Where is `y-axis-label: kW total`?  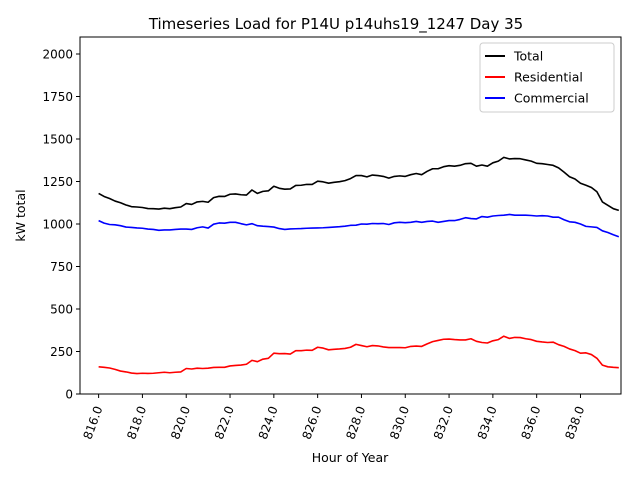 y-axis-label: kW total is located at coordinates (20, 215).